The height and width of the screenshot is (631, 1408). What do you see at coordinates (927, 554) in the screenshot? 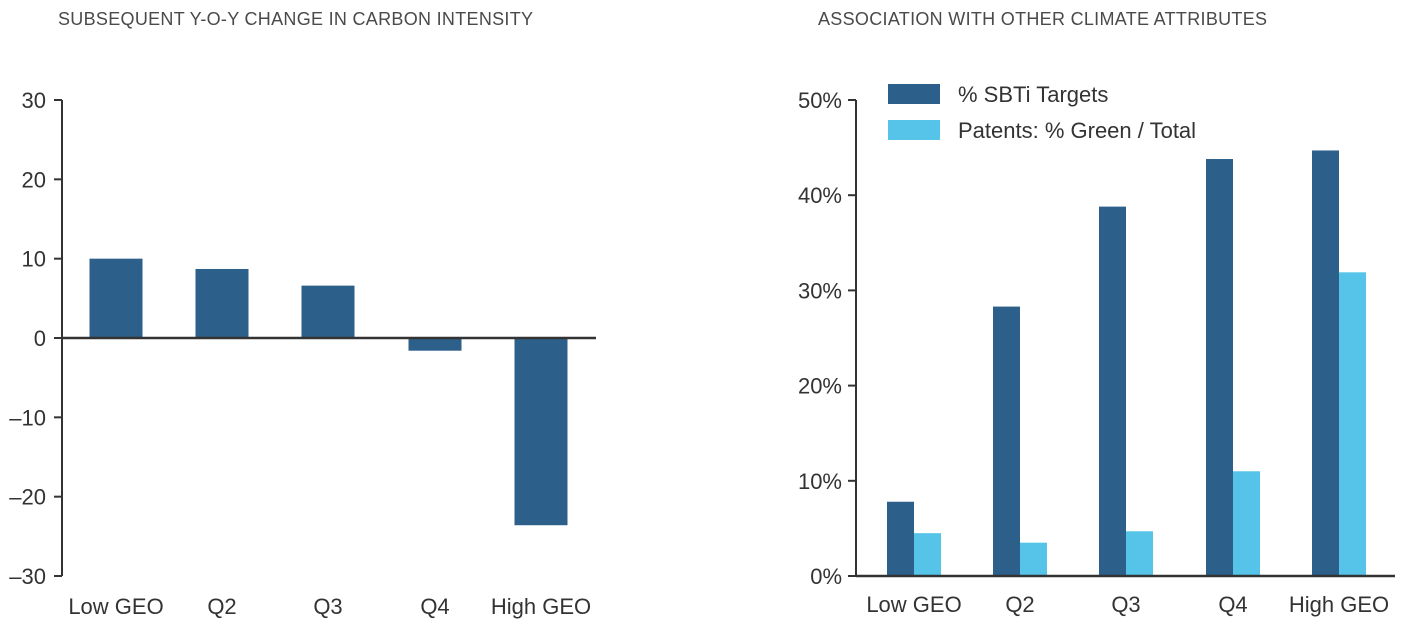
I see `bar-patents-green-total-low-geo` at bounding box center [927, 554].